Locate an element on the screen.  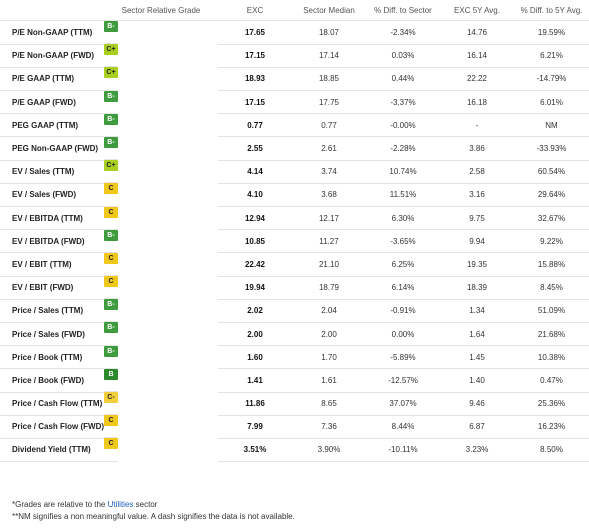
diff-sector-value: -10.11% is located at coordinates (403, 450).